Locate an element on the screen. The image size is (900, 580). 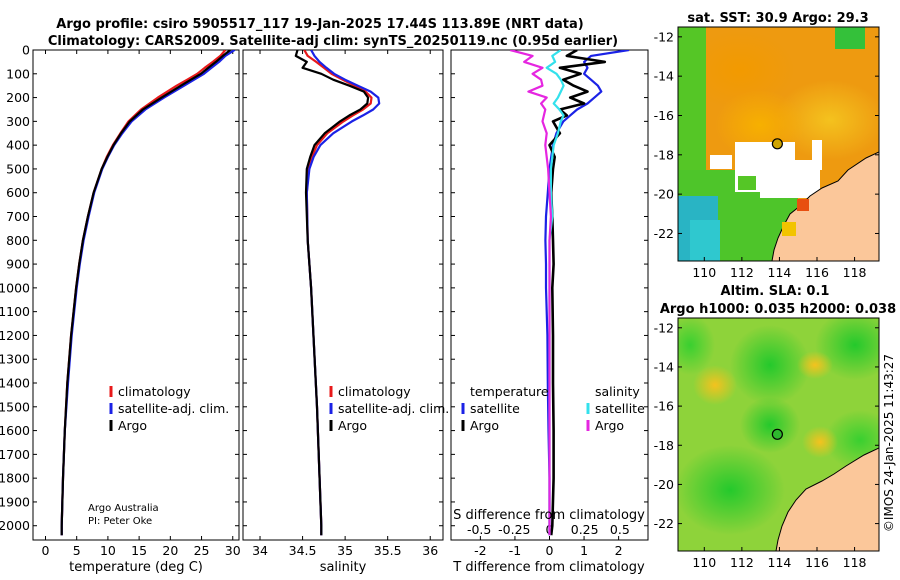
credit-text: Argo Australia is located at coordinates (123, 508).